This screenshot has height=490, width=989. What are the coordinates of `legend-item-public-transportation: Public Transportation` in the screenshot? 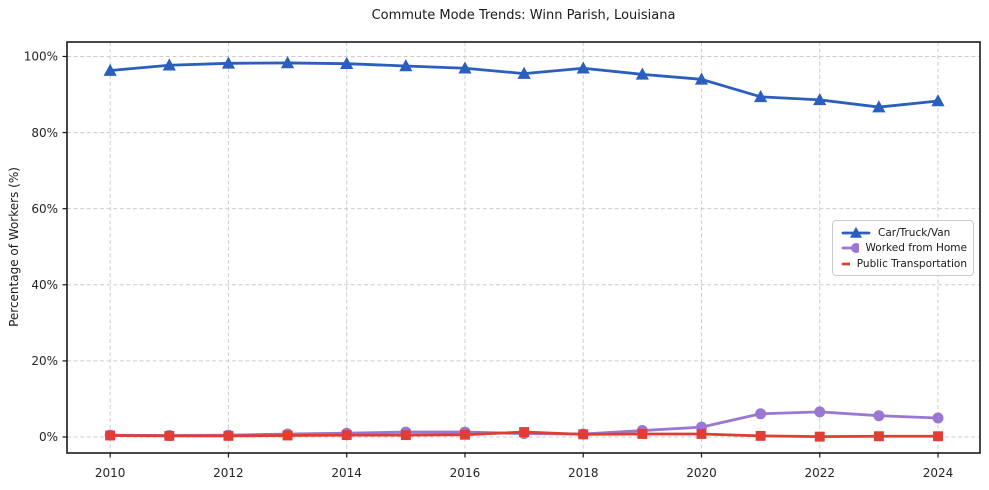 It's located at (904, 264).